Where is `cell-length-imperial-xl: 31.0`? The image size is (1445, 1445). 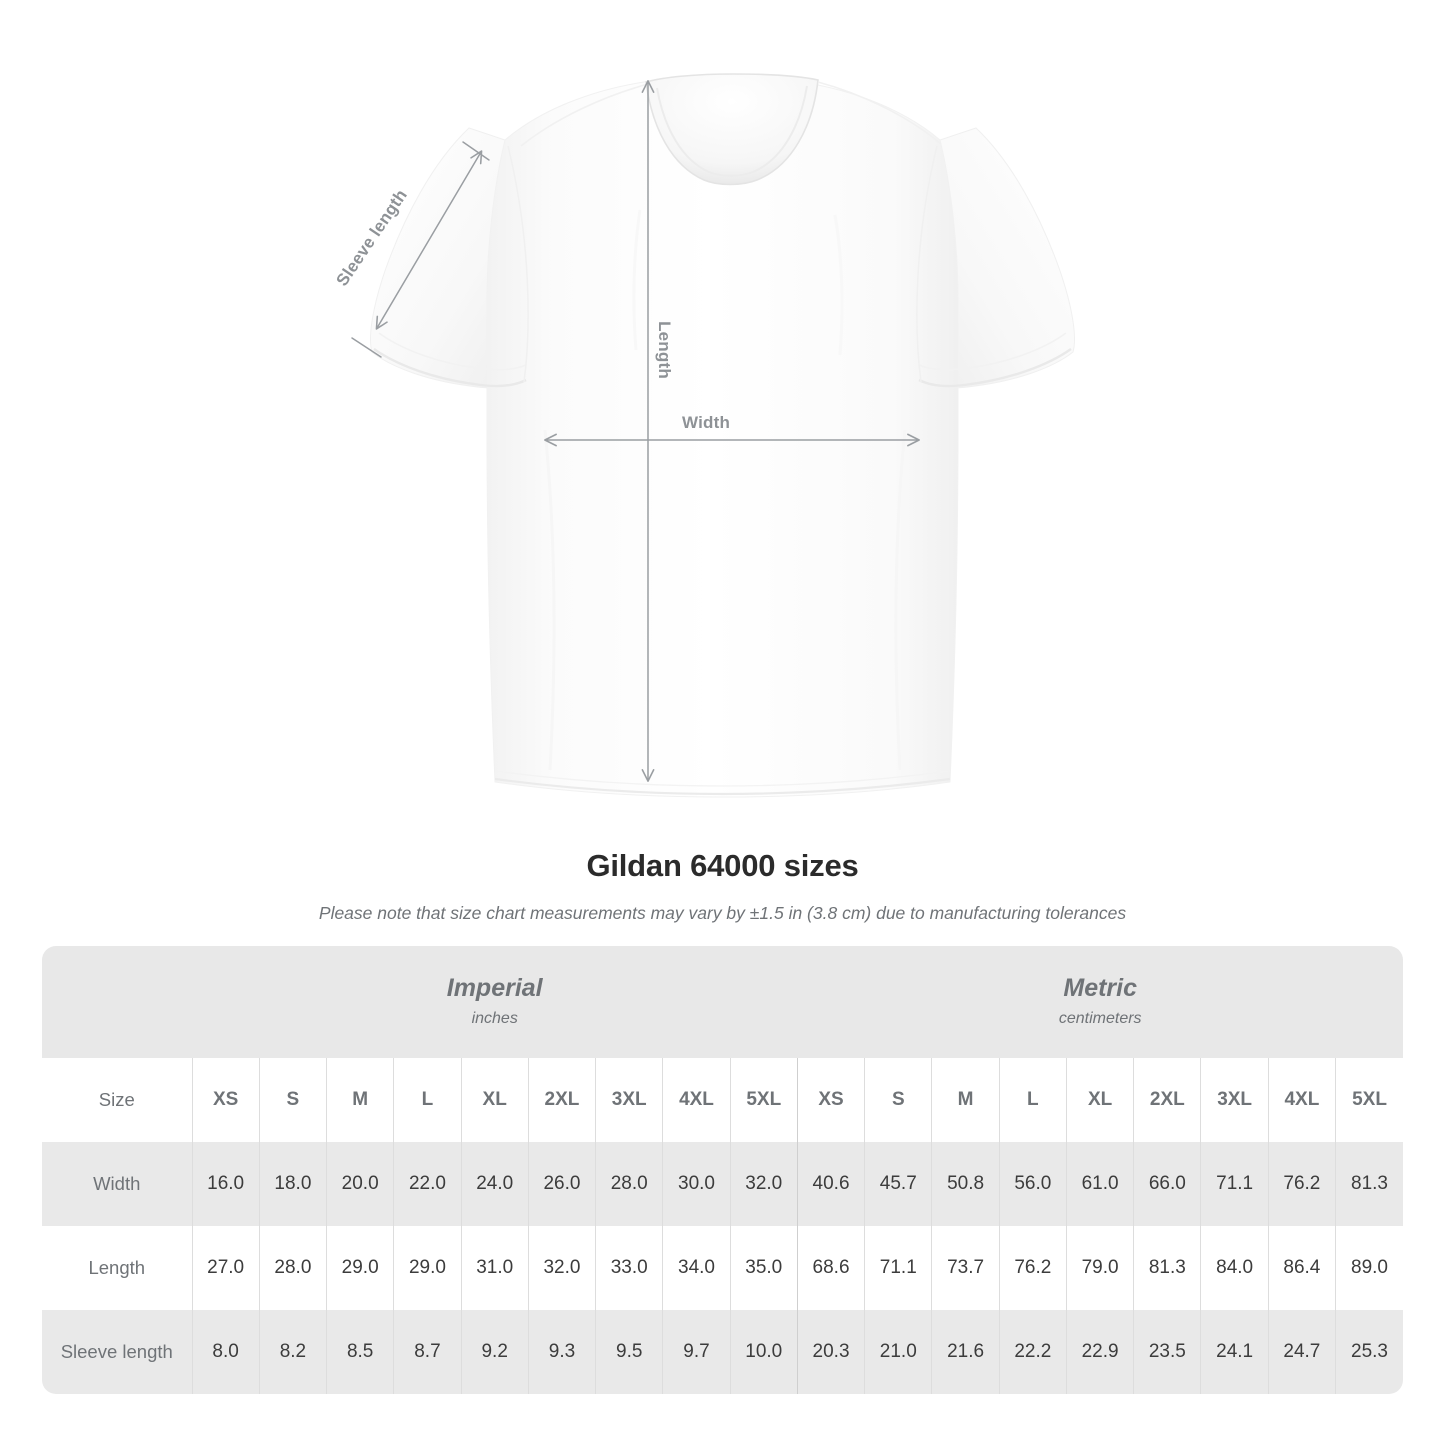 cell-length-imperial-xl: 31.0 is located at coordinates (494, 1268).